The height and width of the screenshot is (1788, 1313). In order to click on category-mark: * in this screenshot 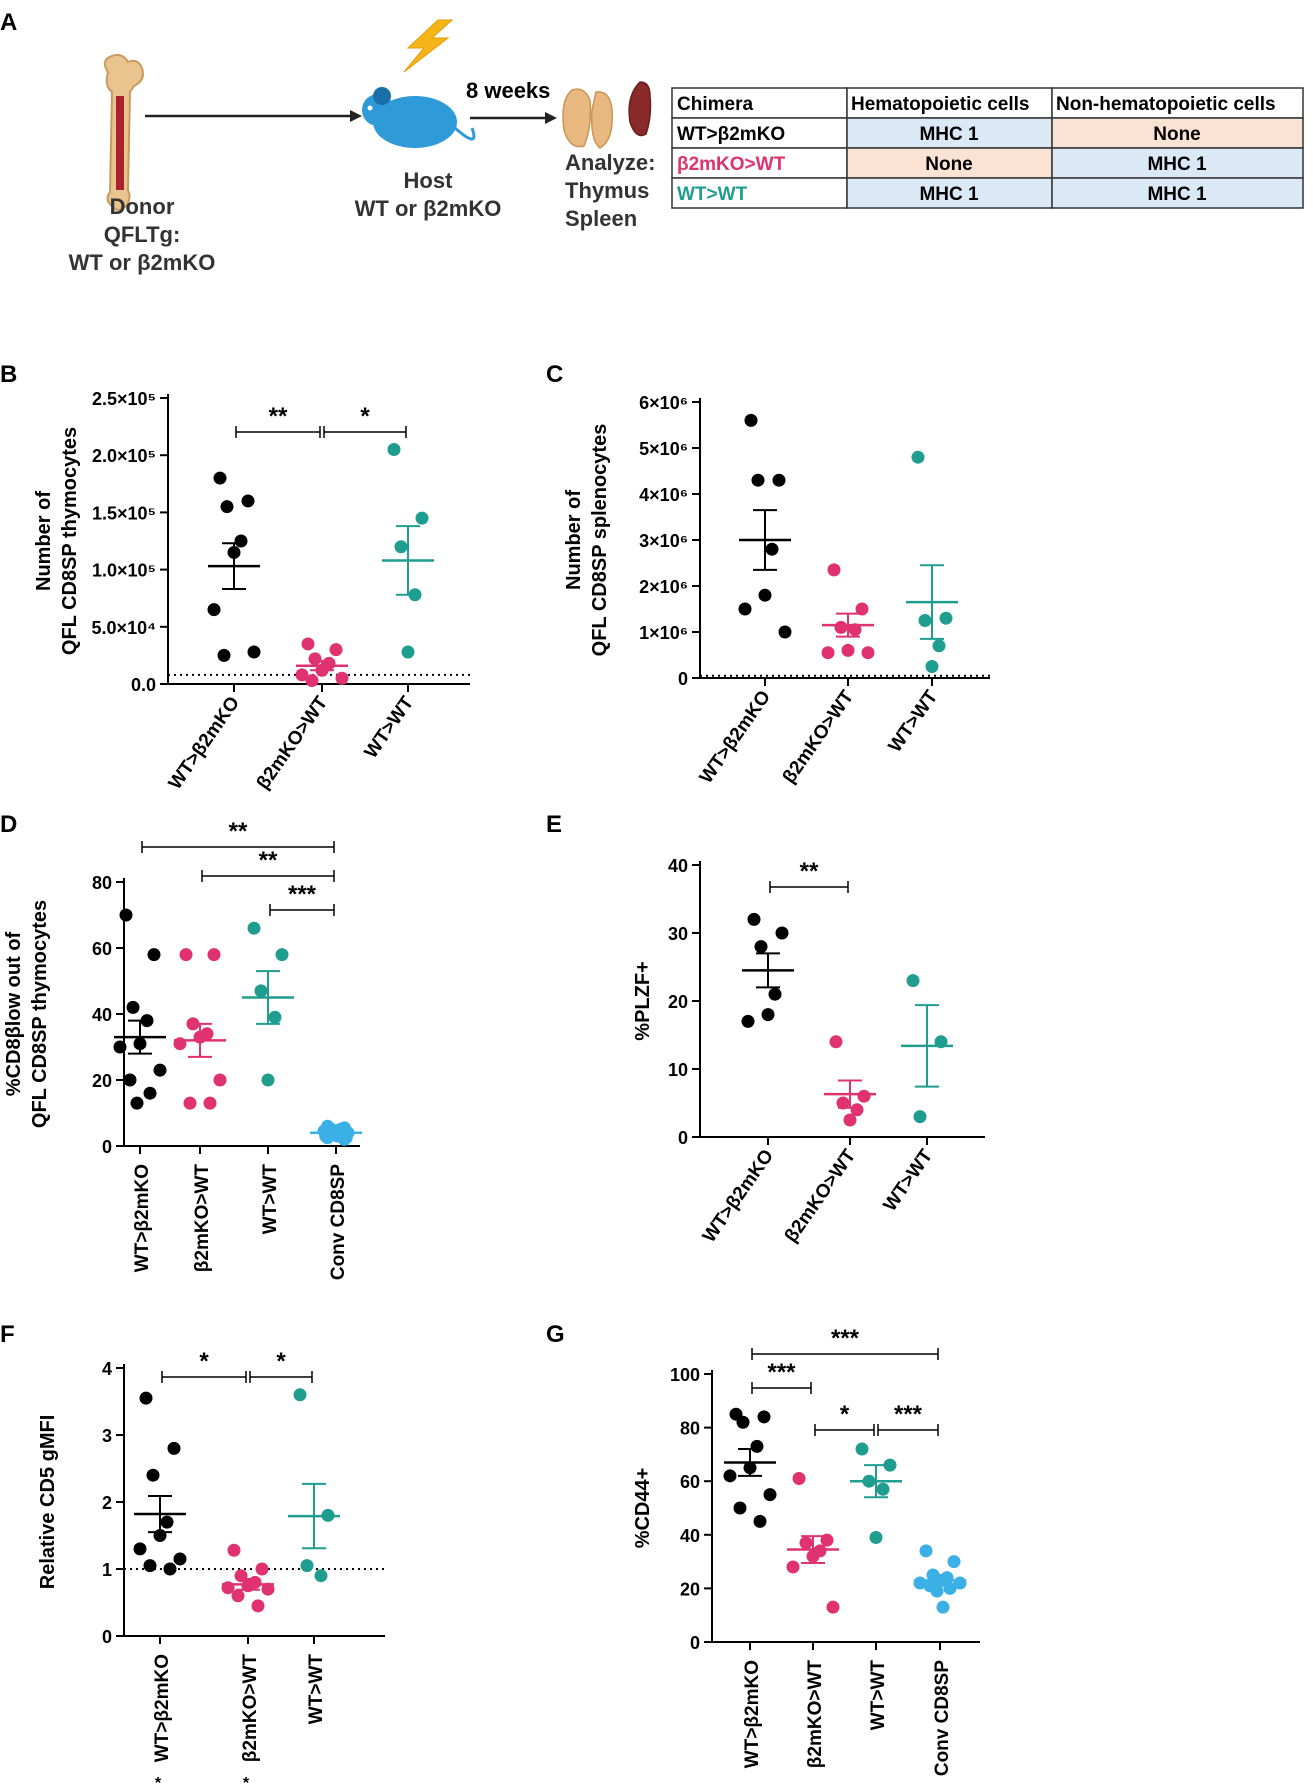, I will do `click(246, 1781)`.